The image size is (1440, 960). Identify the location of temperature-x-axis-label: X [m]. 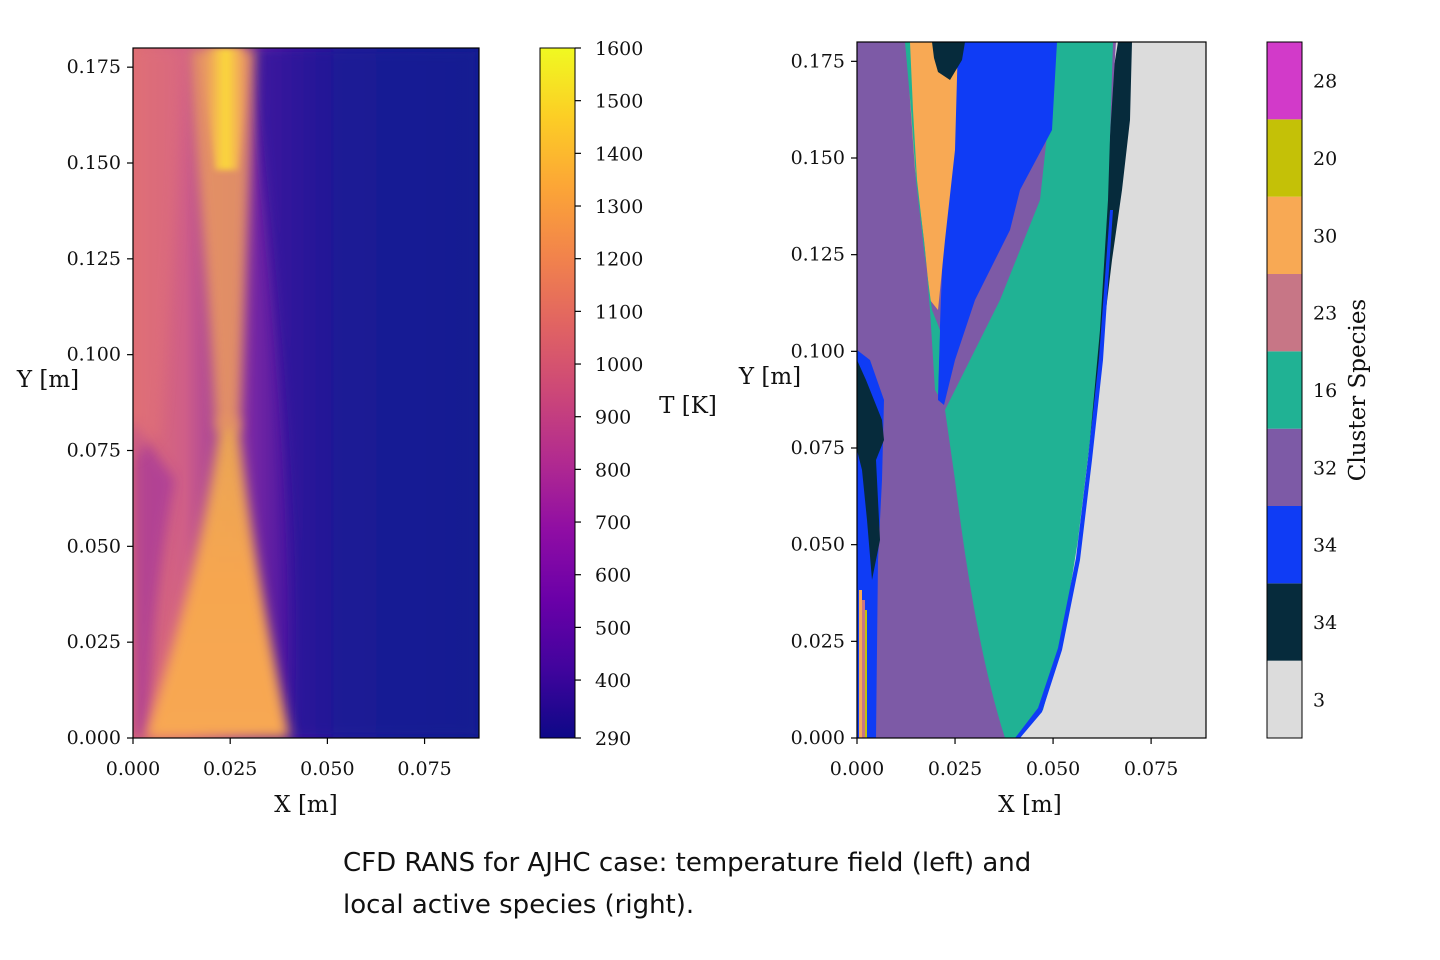
(305, 805).